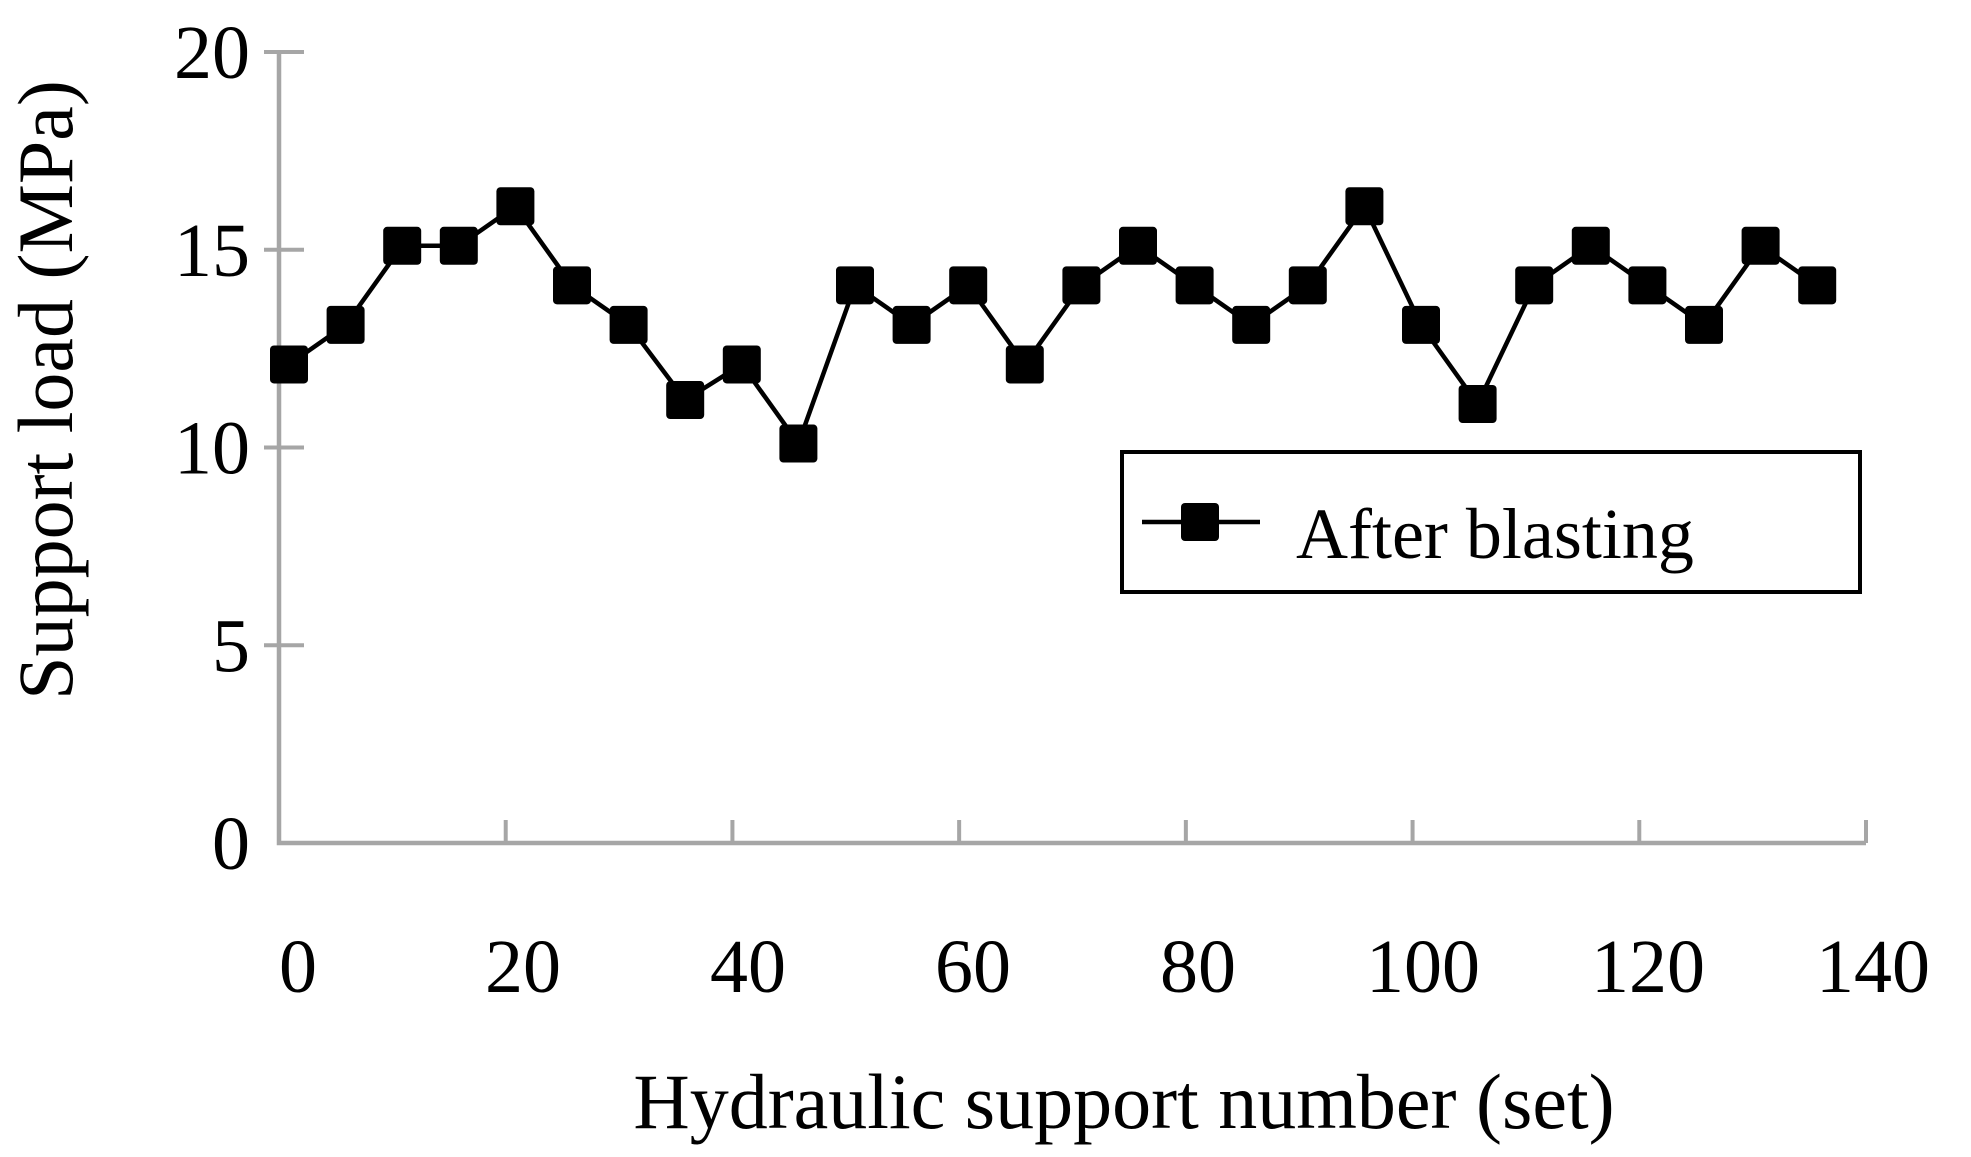  What do you see at coordinates (748, 967) in the screenshot?
I see `x-tick-label: 40` at bounding box center [748, 967].